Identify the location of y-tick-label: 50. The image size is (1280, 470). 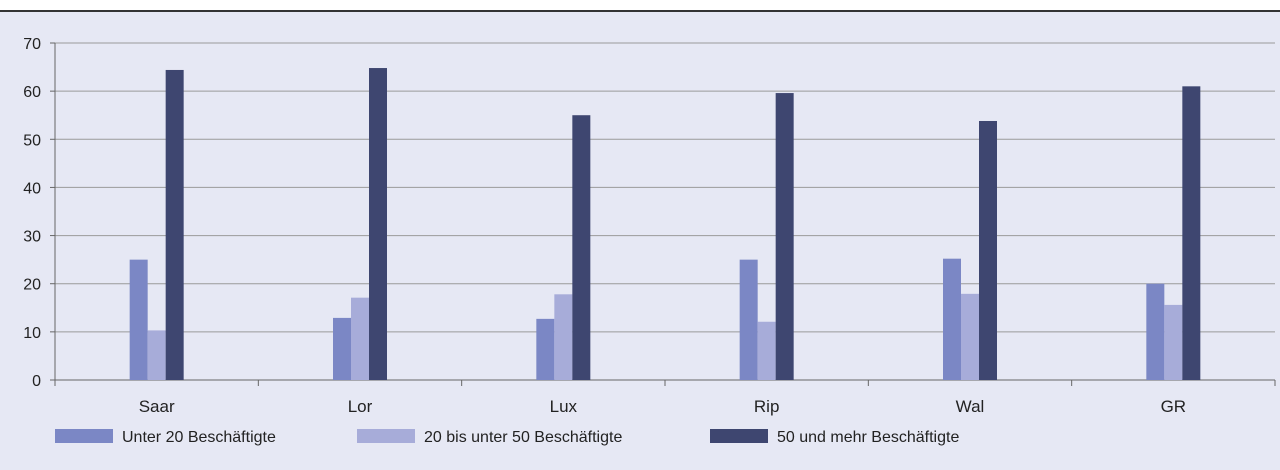
(32, 140).